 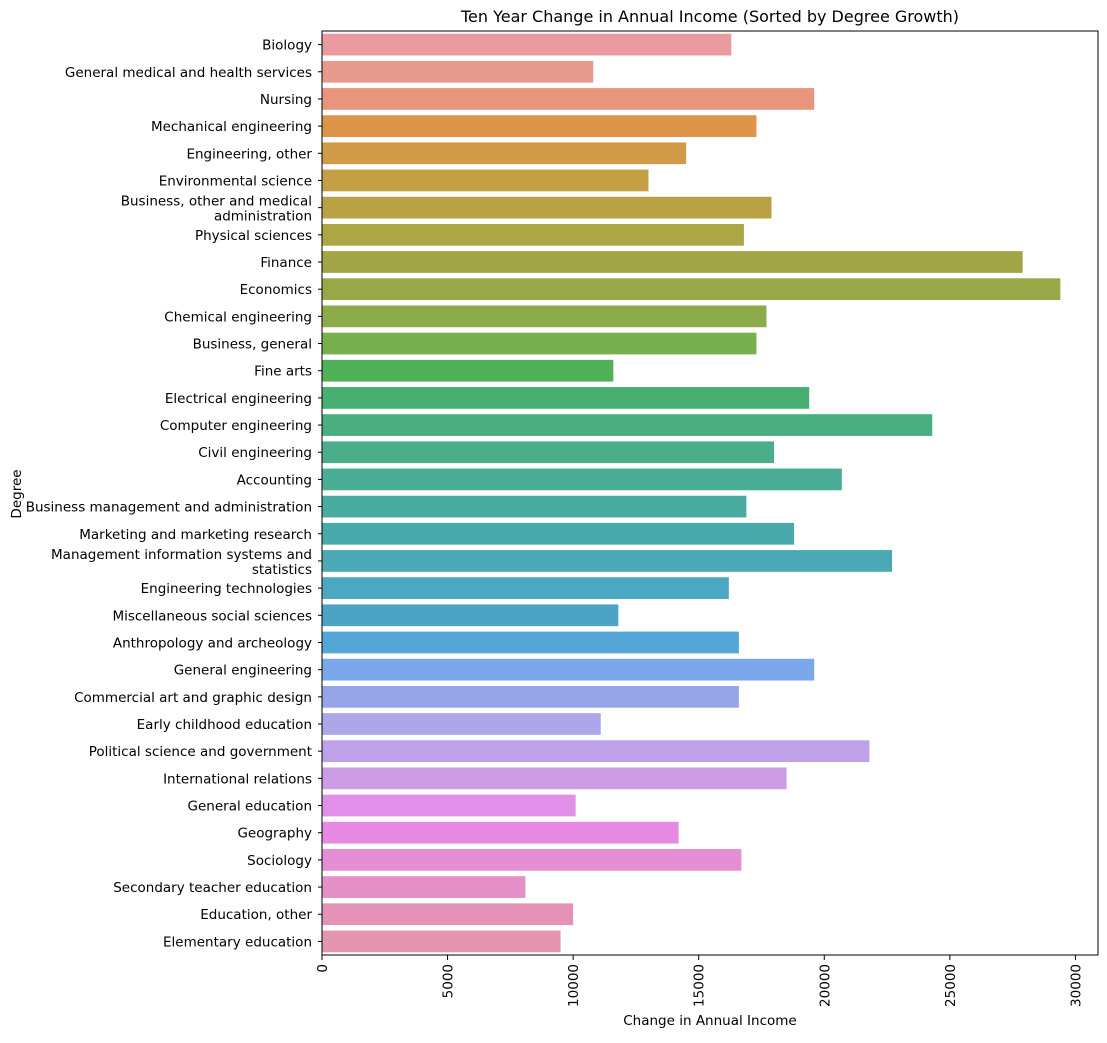 I want to click on category-label: administration, so click(x=263, y=217).